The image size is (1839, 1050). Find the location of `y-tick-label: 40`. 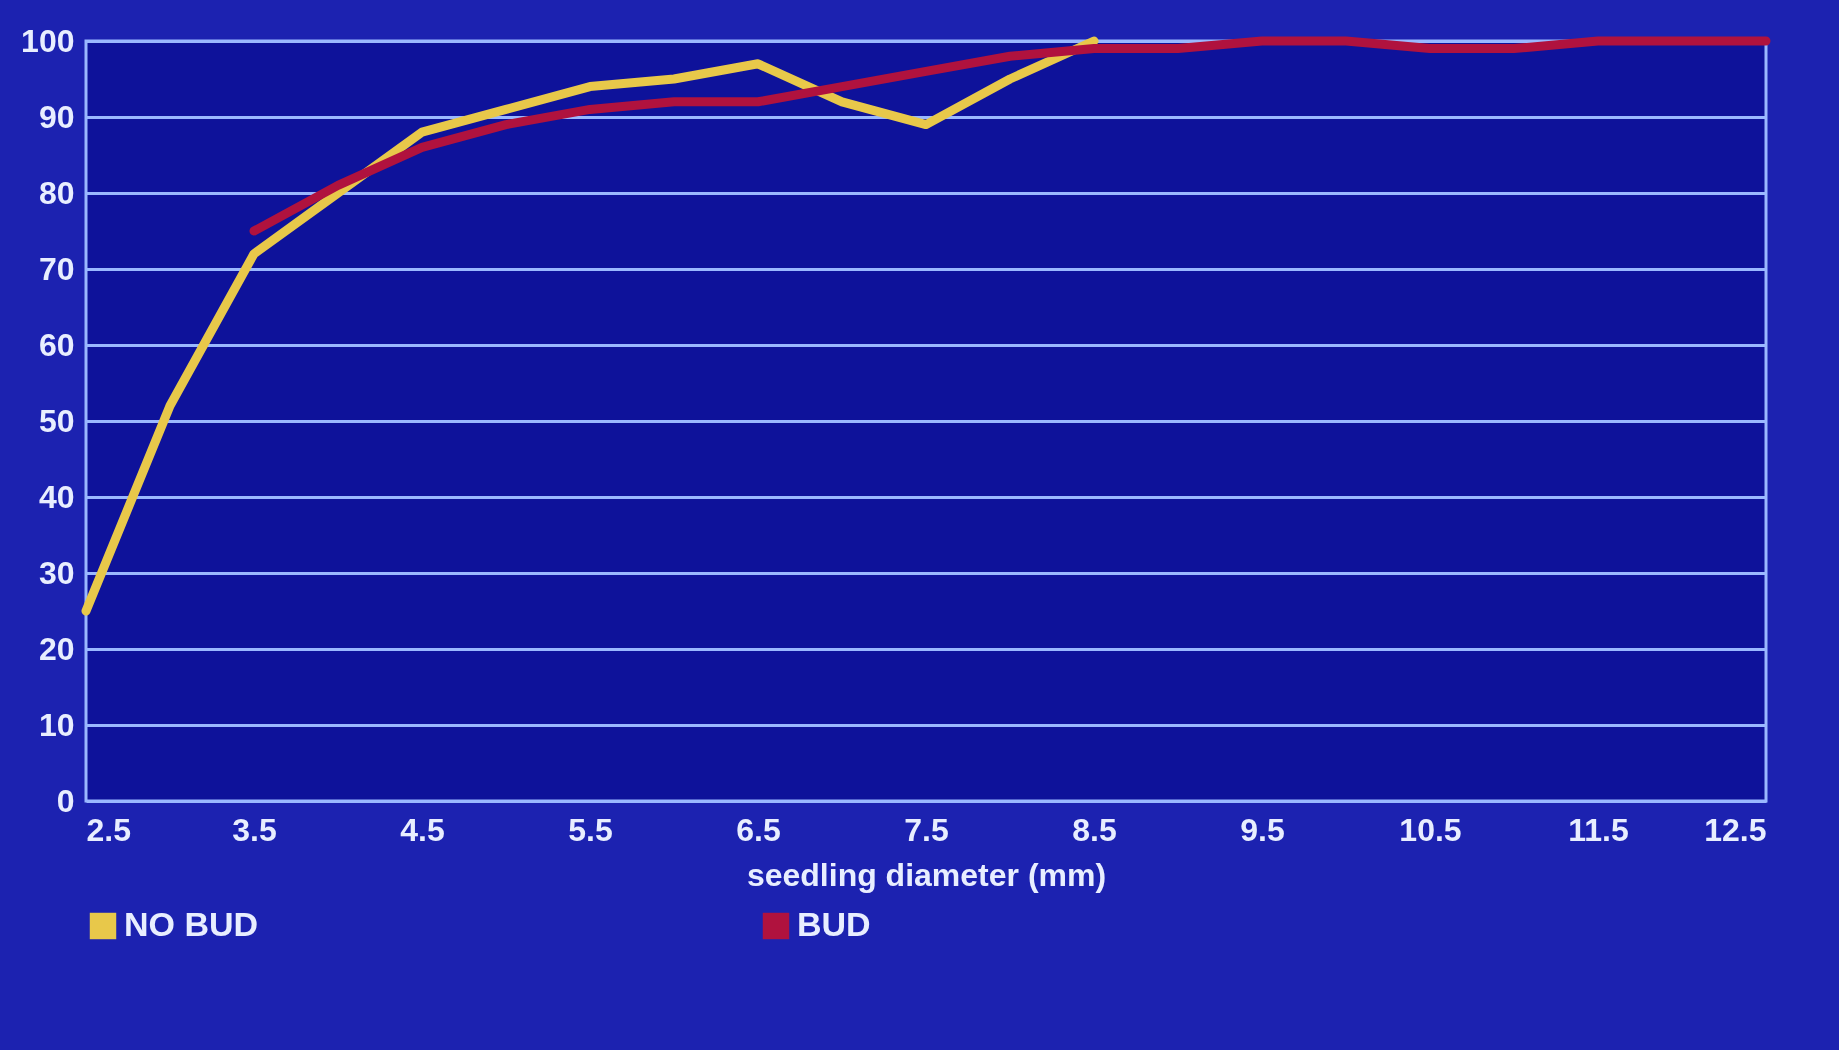

y-tick-label: 40 is located at coordinates (56, 496).